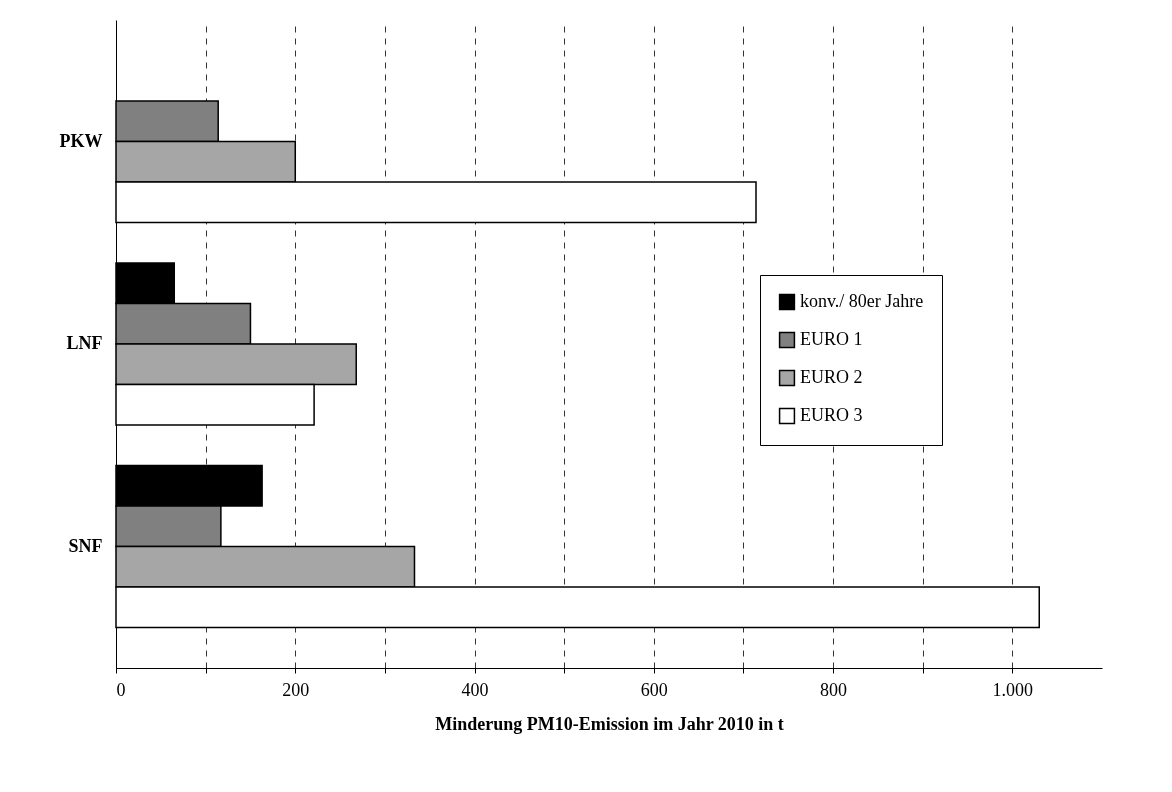 The image size is (1172, 792). What do you see at coordinates (84, 343) in the screenshot?
I see `y-tick-label: LNF` at bounding box center [84, 343].